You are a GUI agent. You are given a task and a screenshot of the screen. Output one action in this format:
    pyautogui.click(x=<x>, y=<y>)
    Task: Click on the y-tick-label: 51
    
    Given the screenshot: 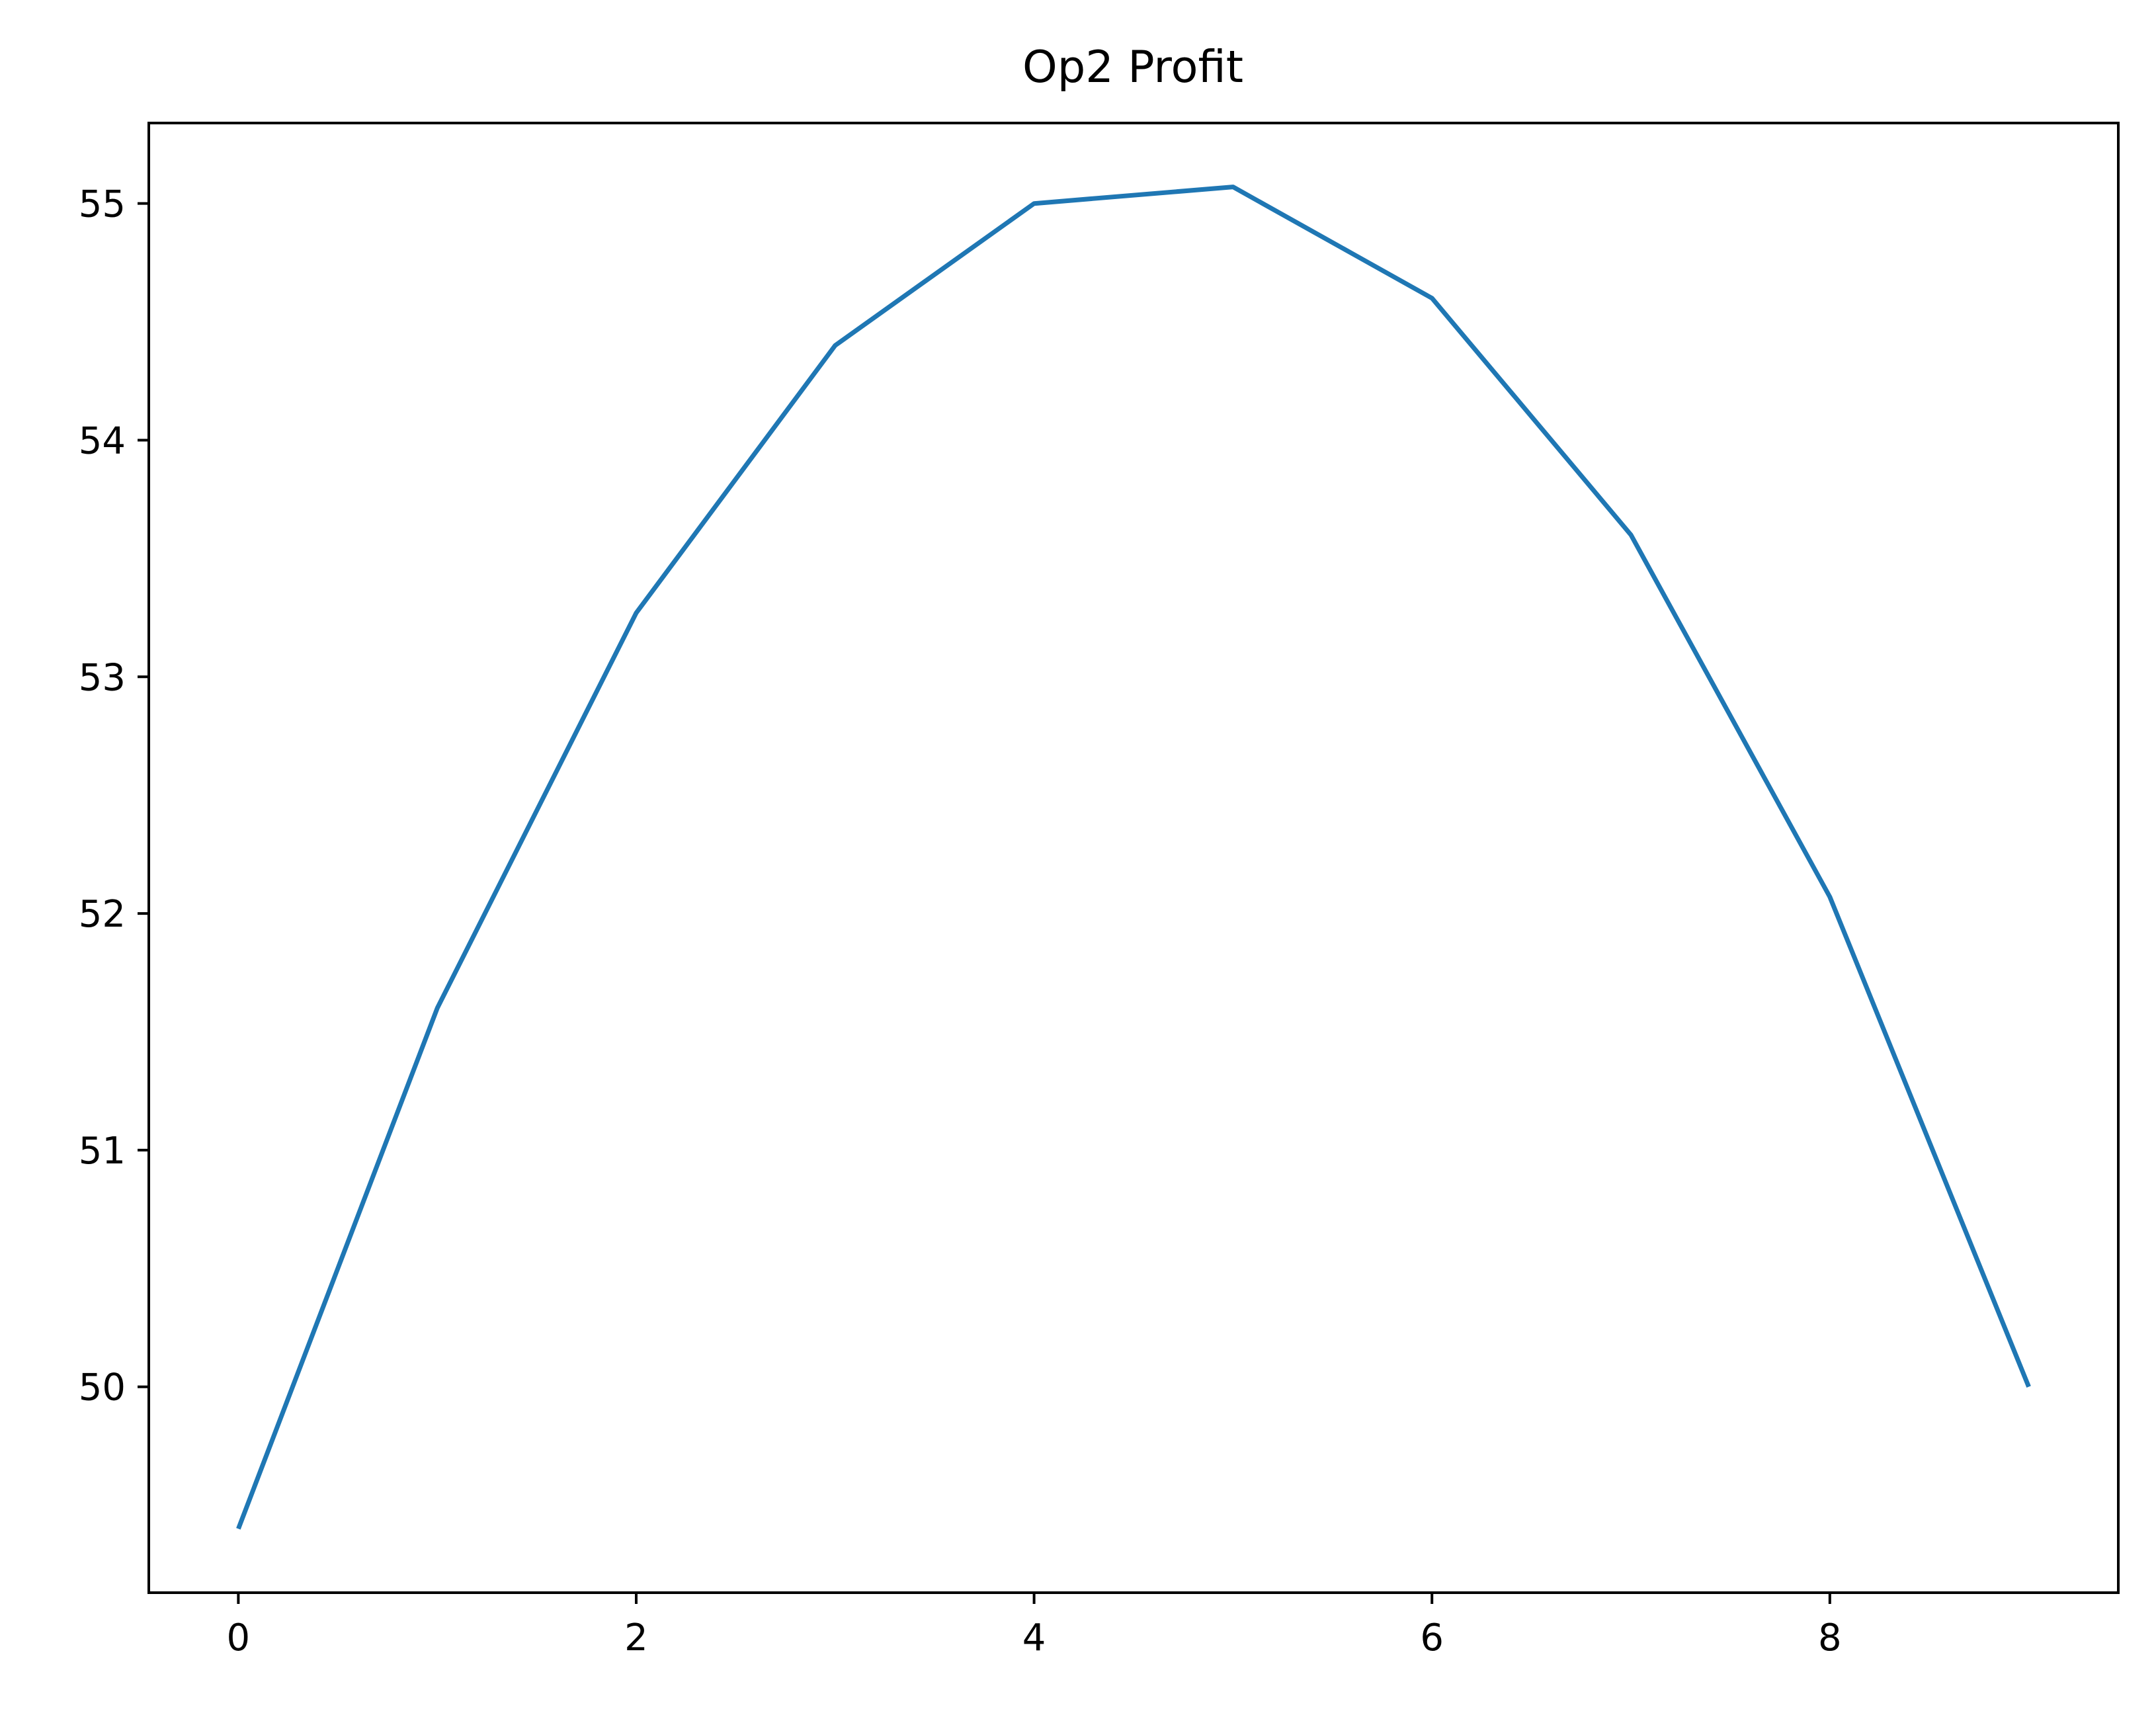 What is the action you would take?
    pyautogui.click(x=102, y=1151)
    